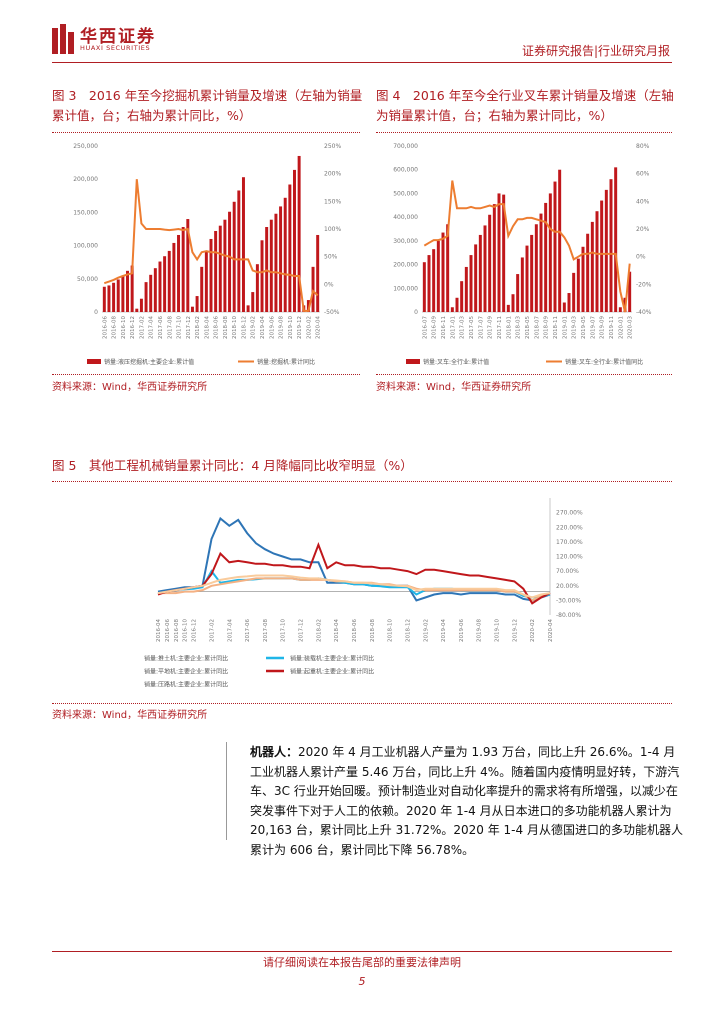 This screenshot has height=1024, width=724. What do you see at coordinates (362, 962) in the screenshot?
I see `legal-disclaimer: 请仔细阅读在本报告尾部的重要法律声明` at bounding box center [362, 962].